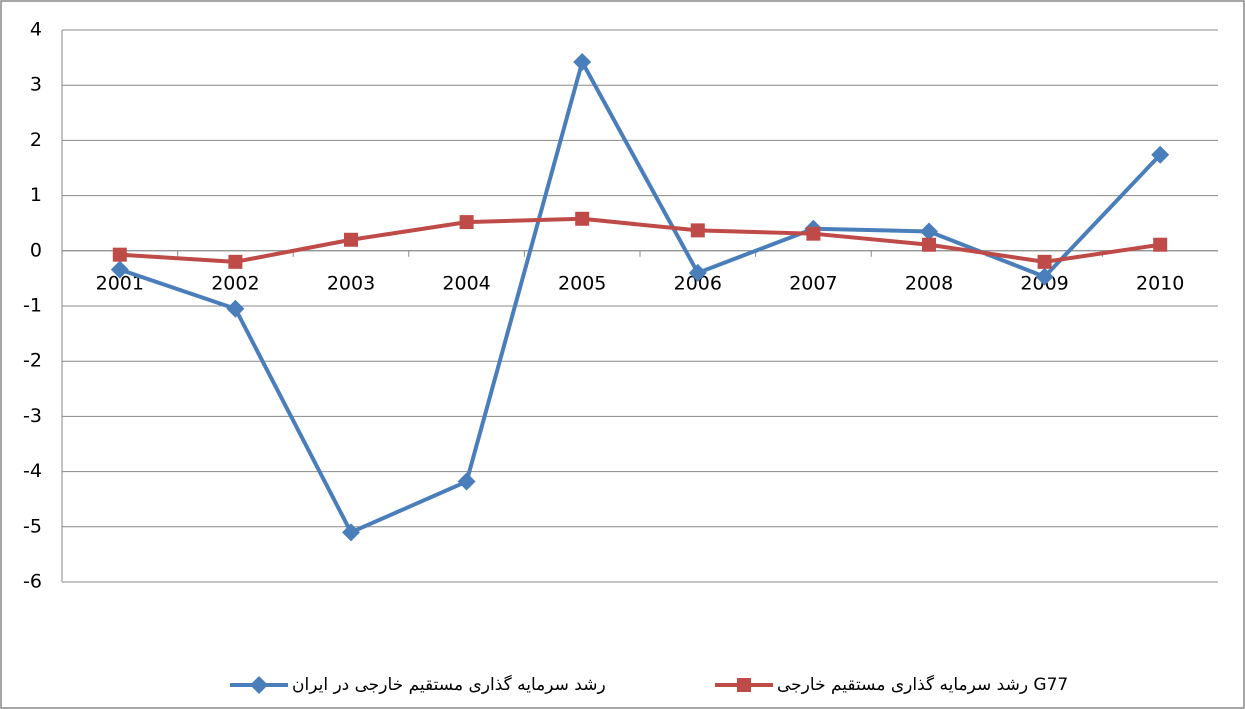  What do you see at coordinates (922, 684) in the screenshot?
I see `legend-label: رشد سرمایه گذاری مستقیم خارجی G77` at bounding box center [922, 684].